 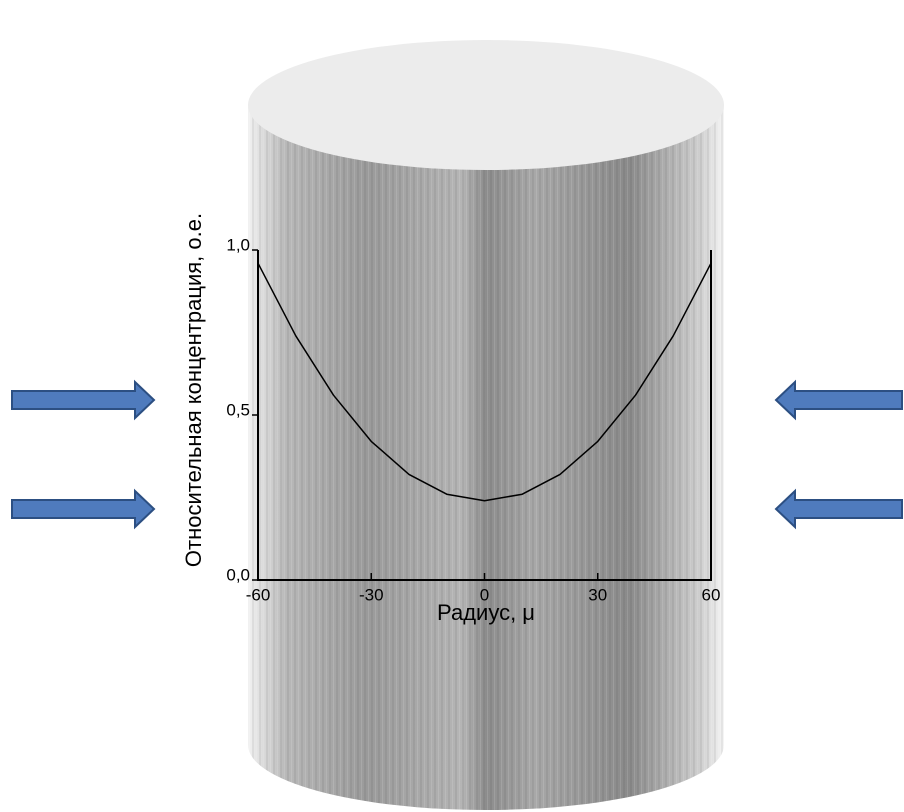 What do you see at coordinates (258, 594) in the screenshot?
I see `x-tick-label: -60` at bounding box center [258, 594].